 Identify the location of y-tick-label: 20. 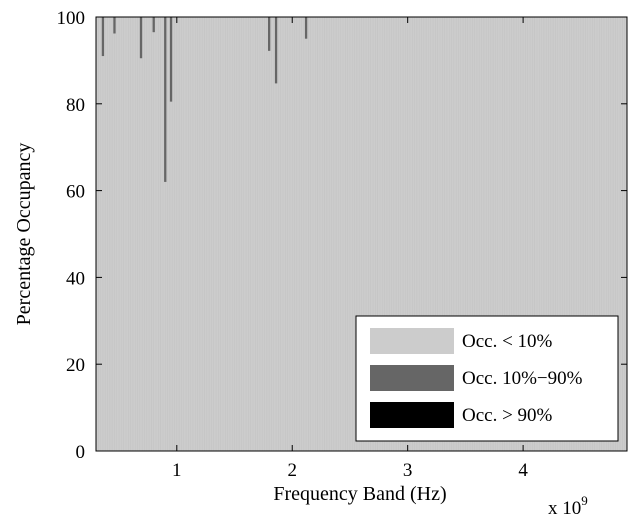
(75, 365).